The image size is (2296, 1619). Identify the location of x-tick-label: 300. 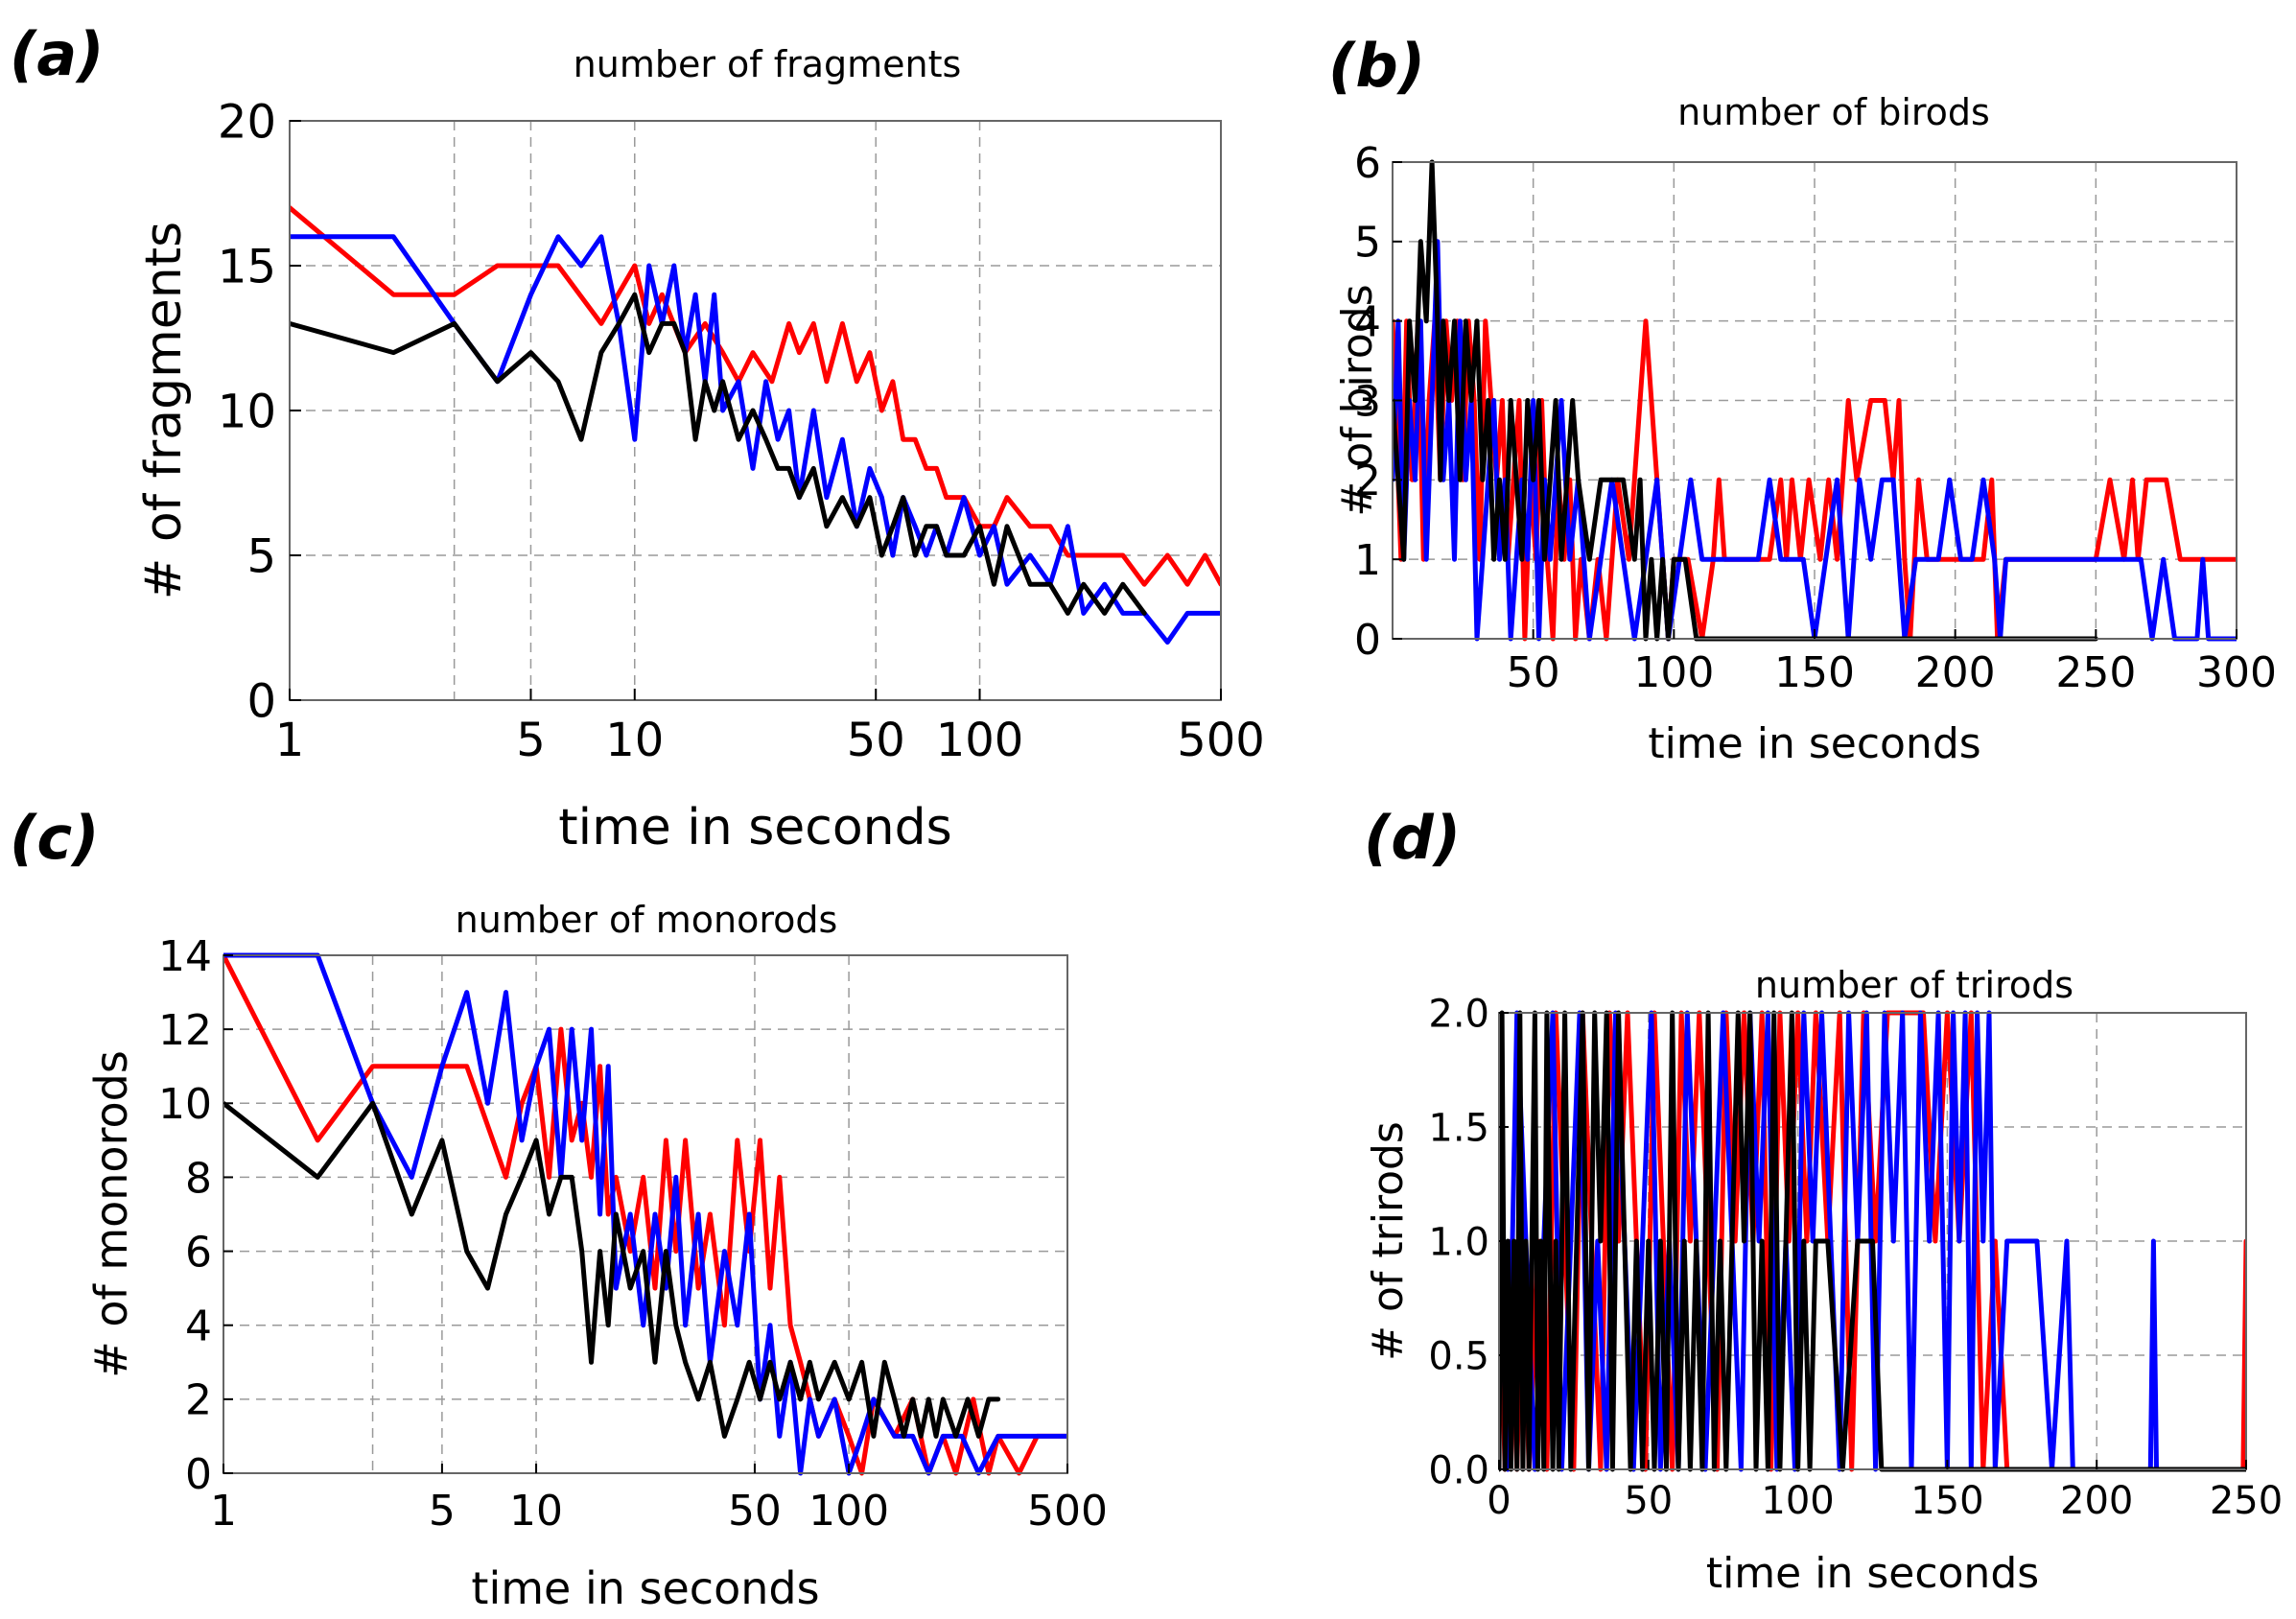
(2236, 672).